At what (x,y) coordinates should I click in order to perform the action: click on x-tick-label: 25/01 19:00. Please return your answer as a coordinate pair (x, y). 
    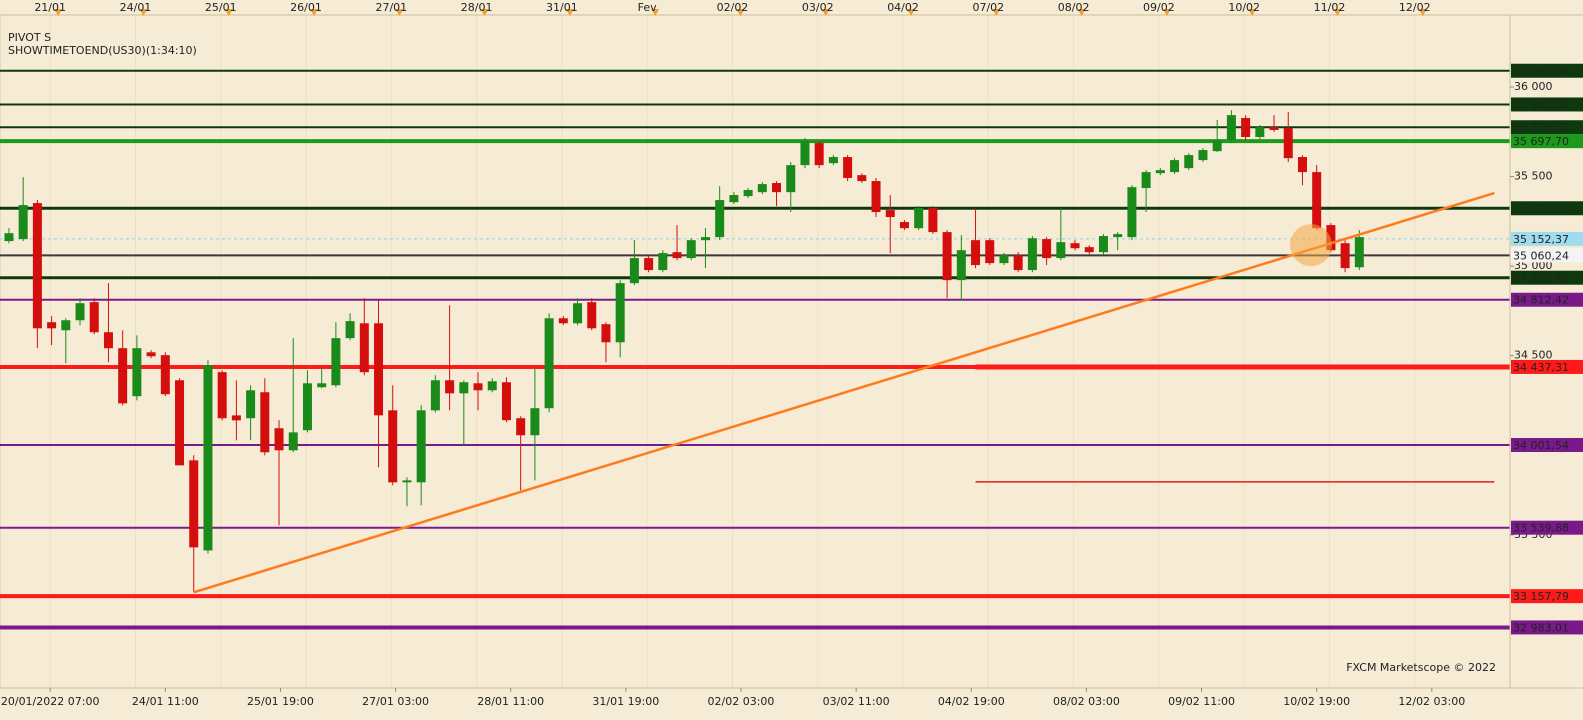
    Looking at the image, I should click on (280, 701).